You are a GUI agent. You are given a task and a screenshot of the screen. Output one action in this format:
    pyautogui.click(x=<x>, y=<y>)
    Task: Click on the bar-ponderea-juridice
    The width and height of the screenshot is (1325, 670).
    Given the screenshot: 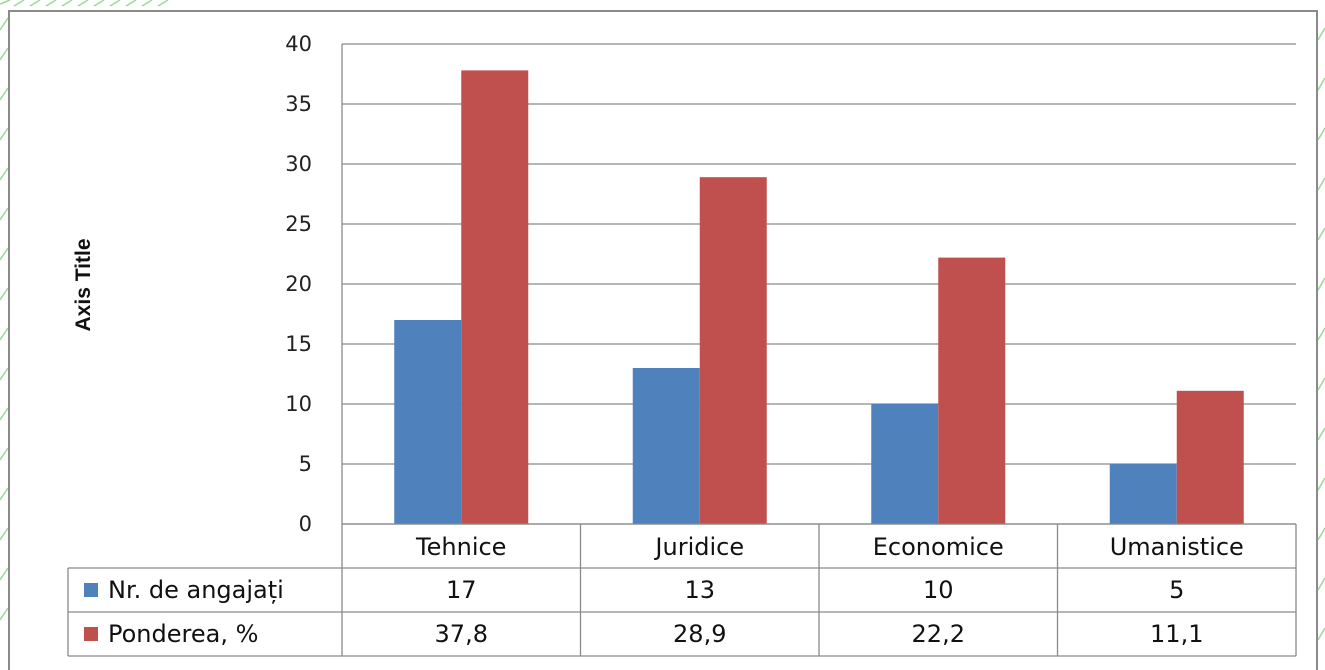 What is the action you would take?
    pyautogui.click(x=733, y=350)
    